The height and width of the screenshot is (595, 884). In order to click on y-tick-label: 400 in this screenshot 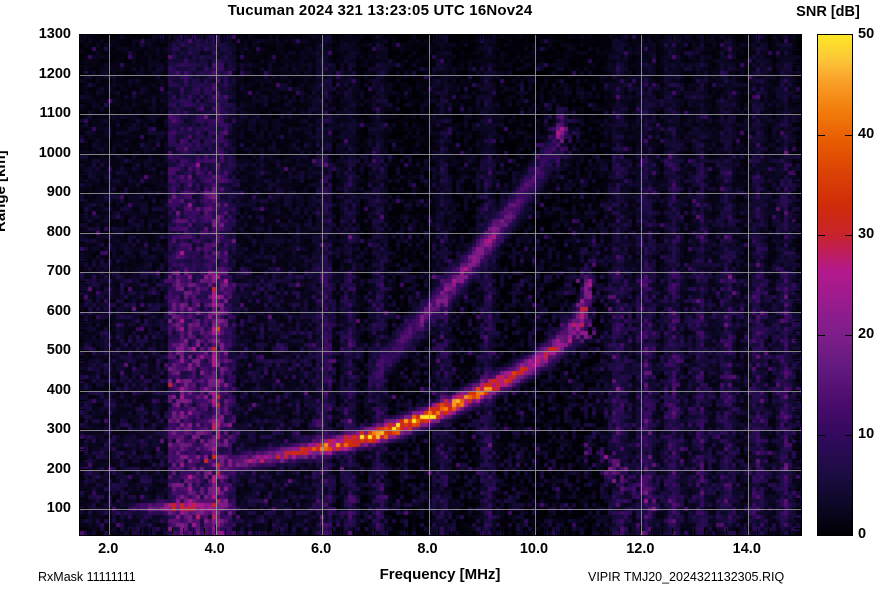, I will do `click(58, 389)`.